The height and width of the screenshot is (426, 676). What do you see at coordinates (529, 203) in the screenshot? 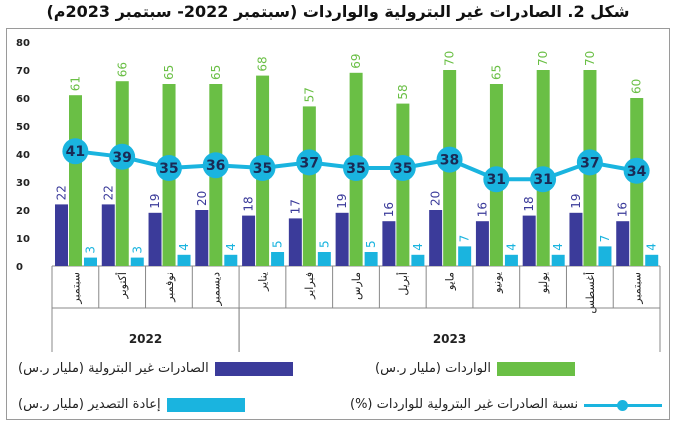
I see `data-label-exports: 18` at bounding box center [529, 203].